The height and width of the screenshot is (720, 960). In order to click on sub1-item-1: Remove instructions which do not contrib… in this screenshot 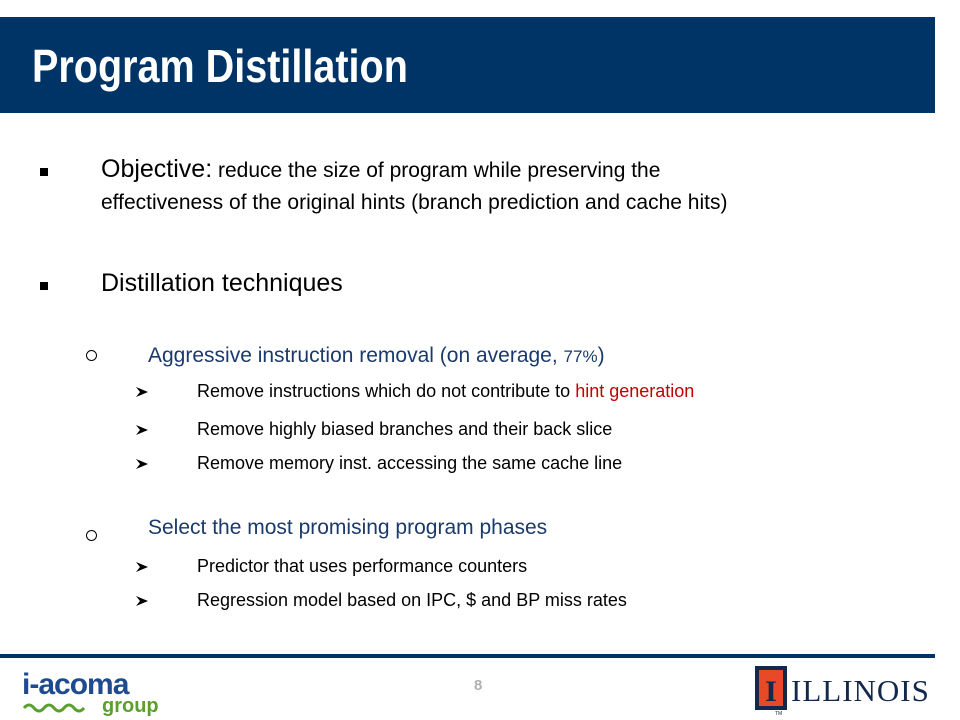, I will do `click(445, 391)`.